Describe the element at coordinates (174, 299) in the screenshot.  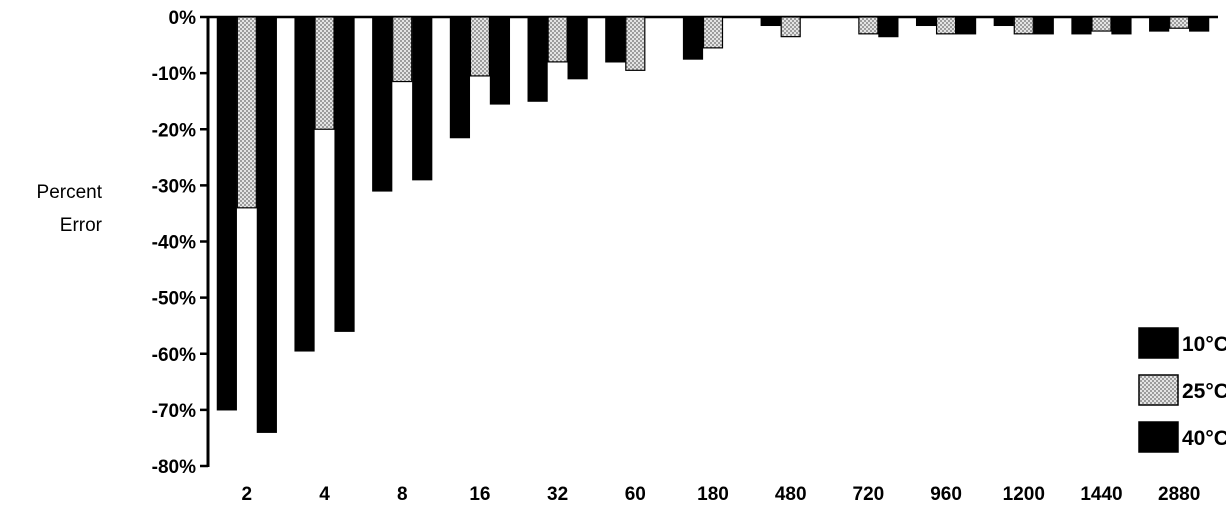
I see `y-tick-label: -50%` at that location.